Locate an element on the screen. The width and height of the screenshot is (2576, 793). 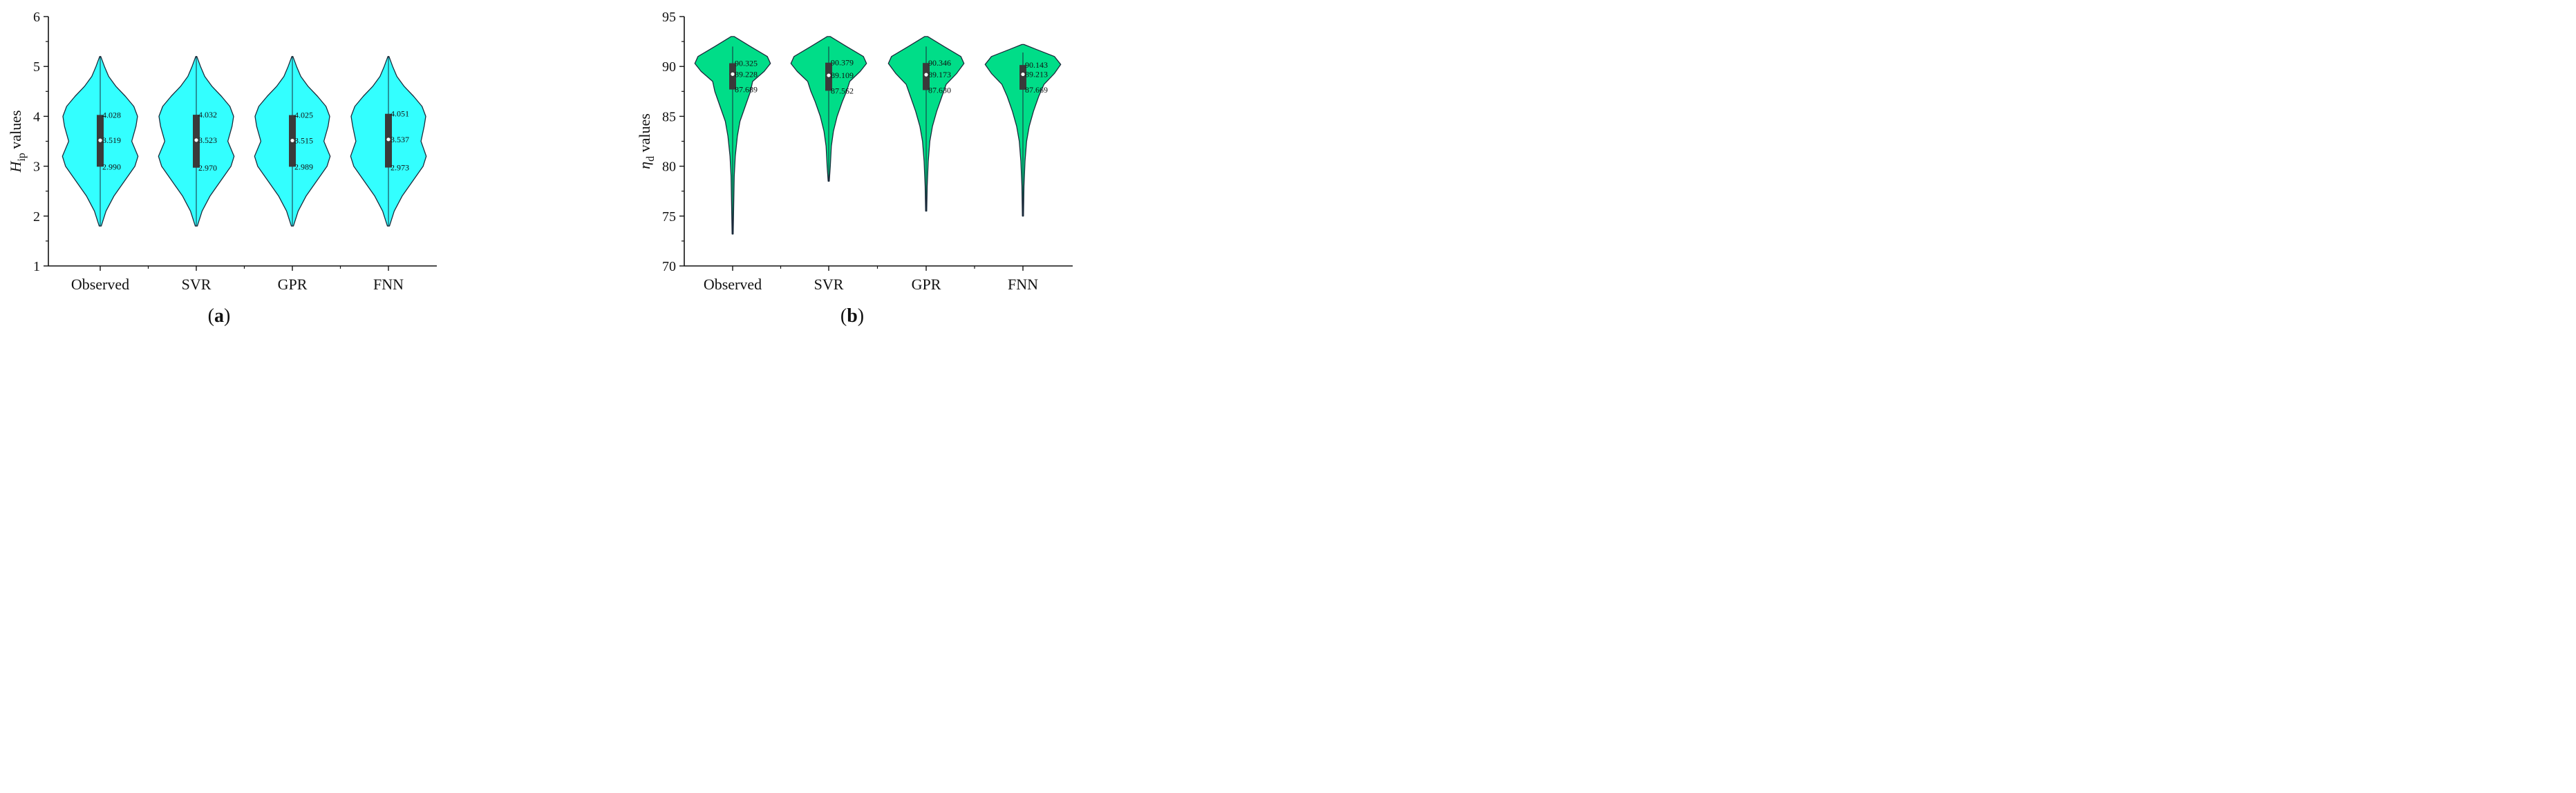
panel-label-letter: a is located at coordinates (219, 316).